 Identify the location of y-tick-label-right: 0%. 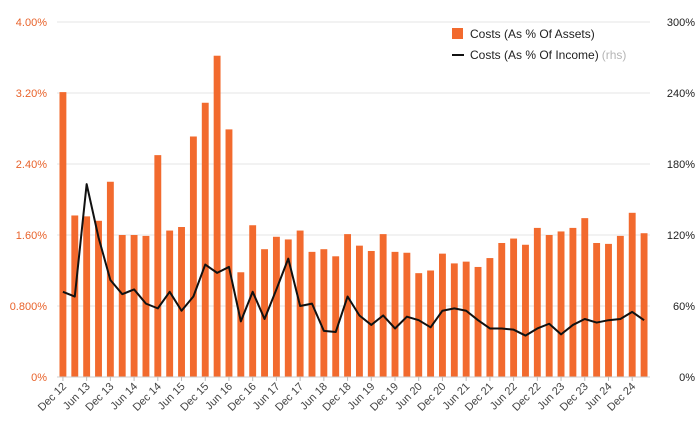
(687, 378).